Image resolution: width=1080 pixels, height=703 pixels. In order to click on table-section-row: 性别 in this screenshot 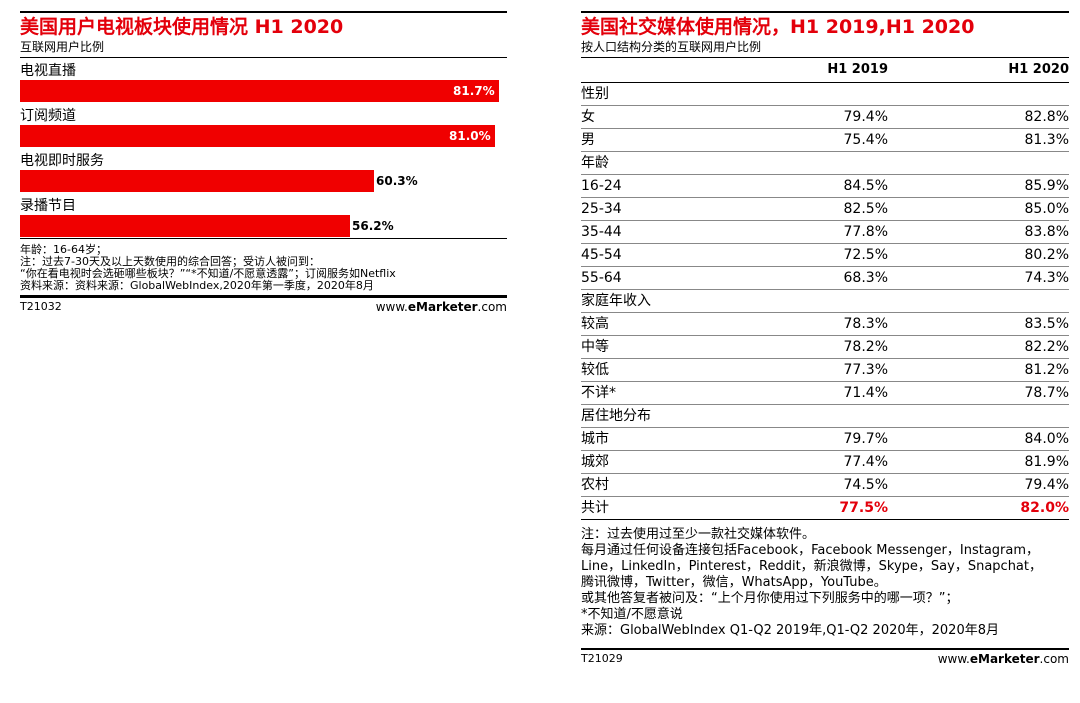, I will do `click(825, 94)`.